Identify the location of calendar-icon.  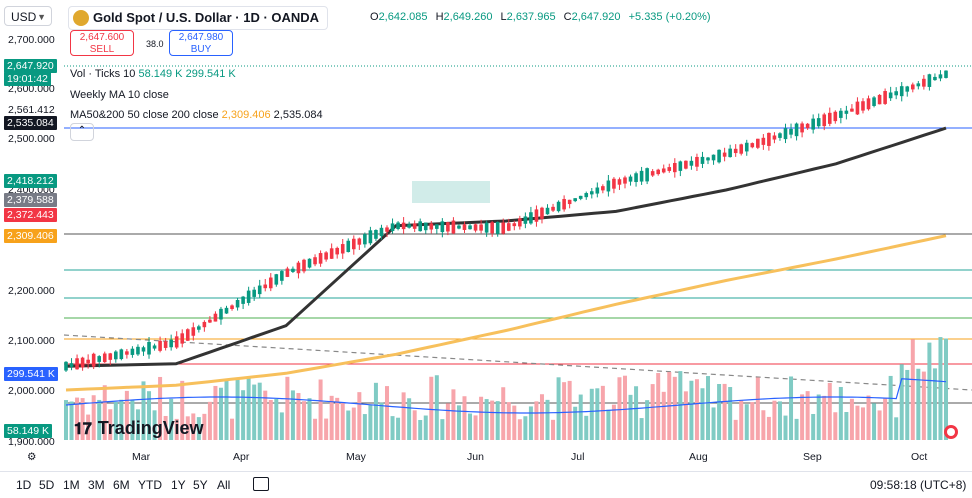
(261, 484).